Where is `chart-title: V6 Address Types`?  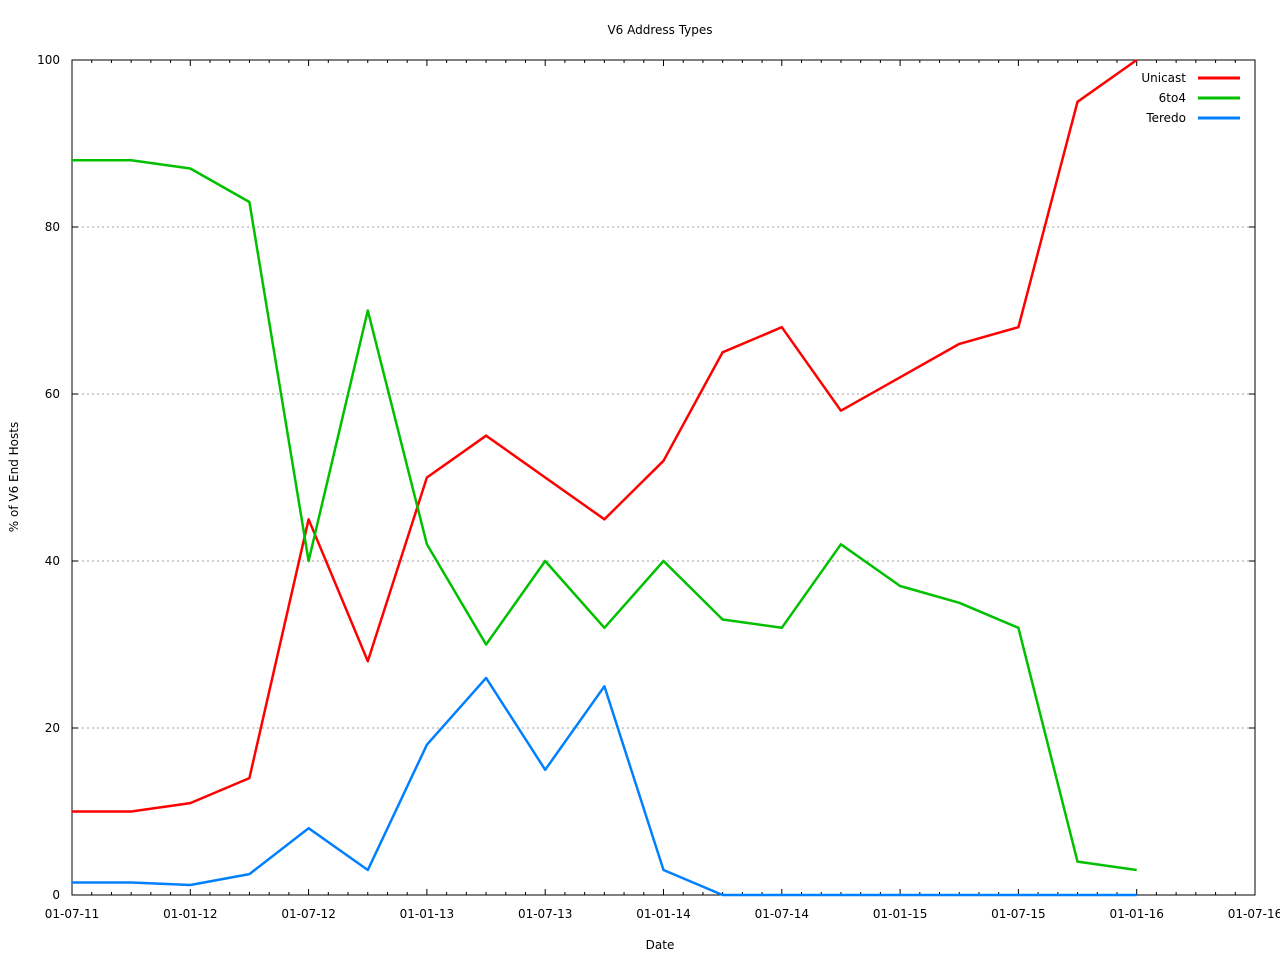
chart-title: V6 Address Types is located at coordinates (659, 30).